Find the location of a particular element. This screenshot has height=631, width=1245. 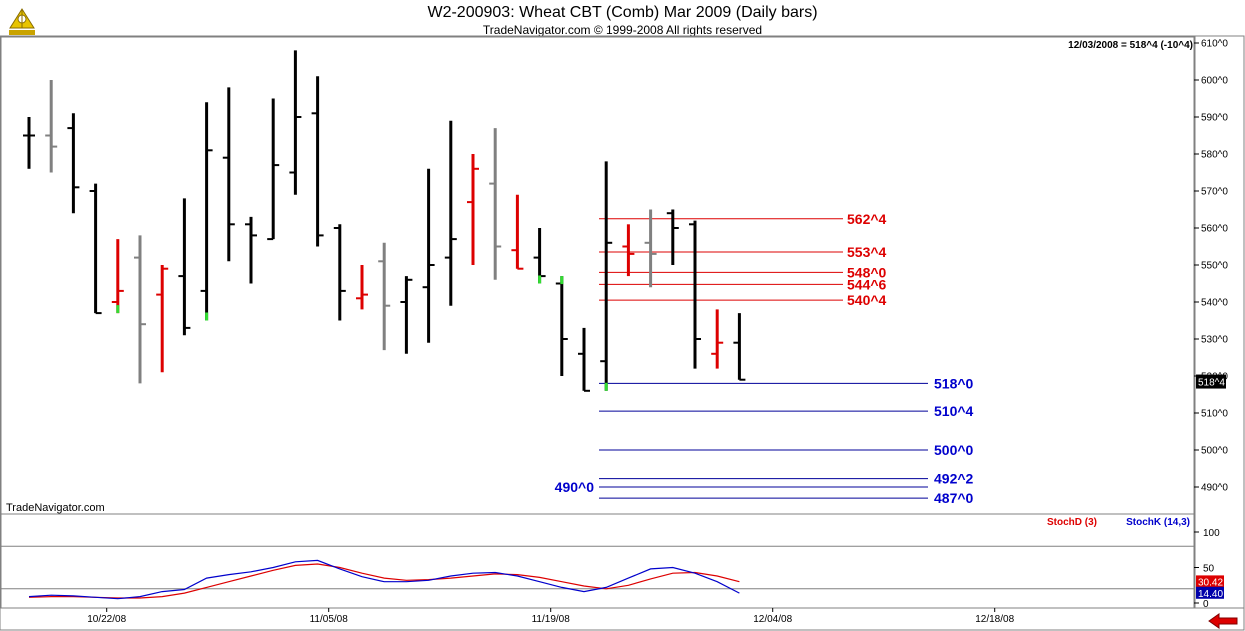

stochastic-tick-label: 100 is located at coordinates (1211, 533).